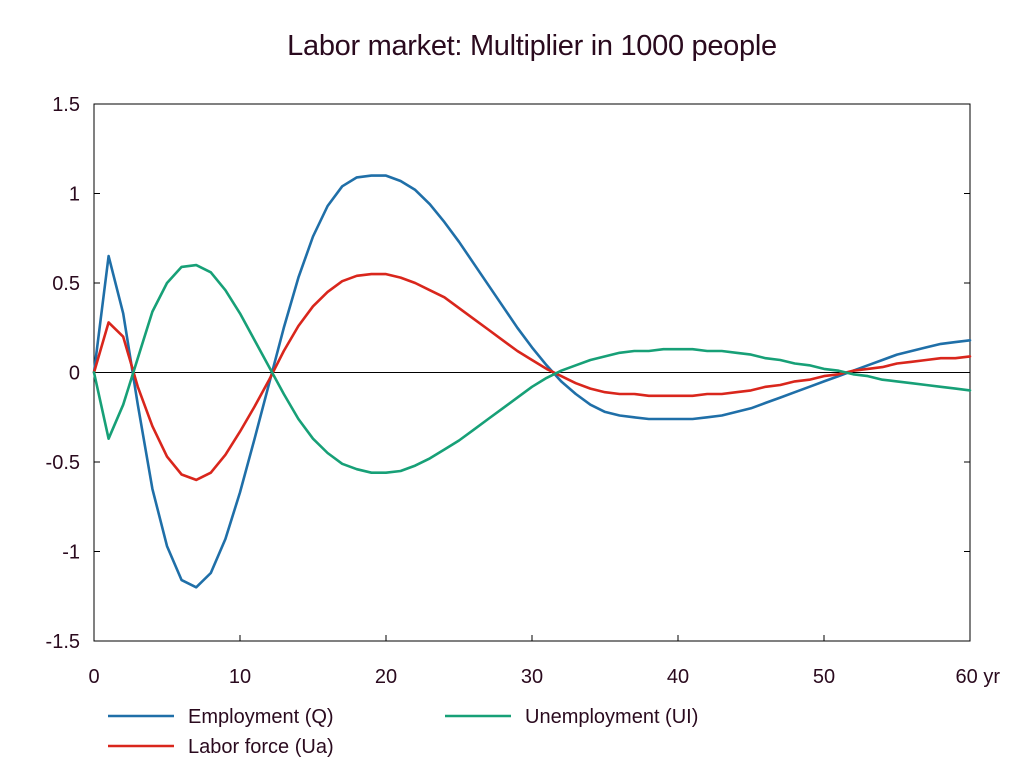  I want to click on x-tick-label: 40, so click(678, 677).